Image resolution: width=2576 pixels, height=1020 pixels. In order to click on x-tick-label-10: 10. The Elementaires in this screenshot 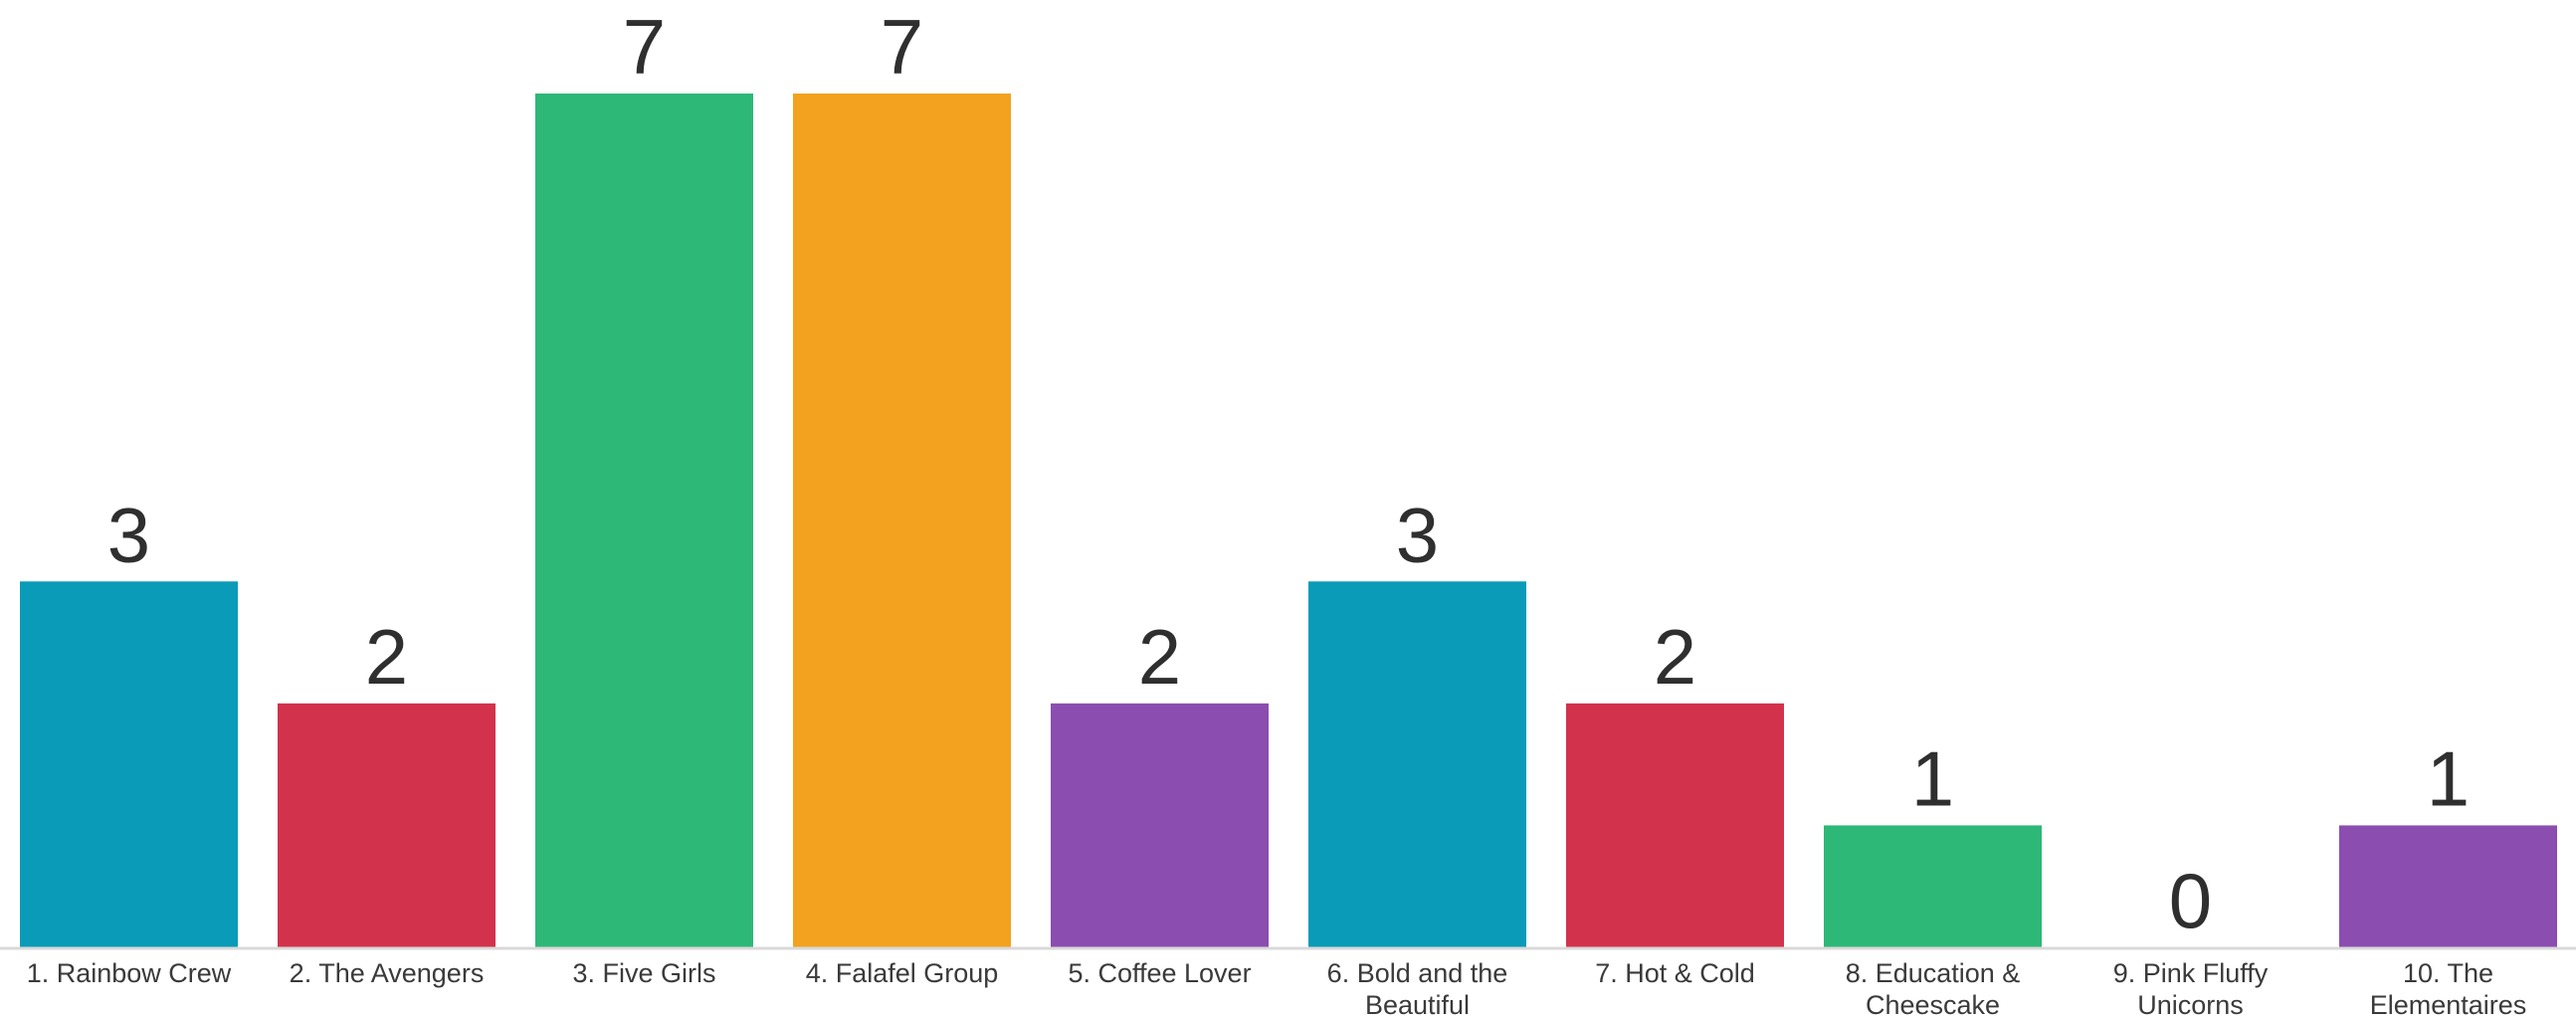, I will do `click(2448, 989)`.